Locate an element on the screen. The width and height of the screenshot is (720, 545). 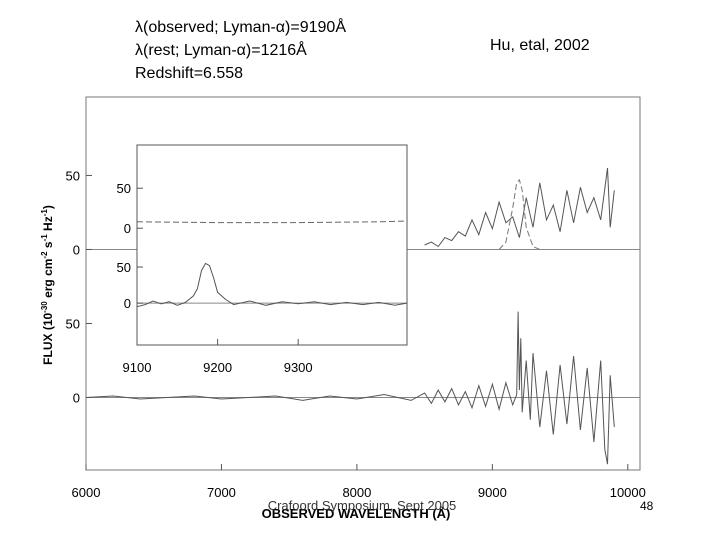
y-axis-label-part: ) is located at coordinates (48, 207).